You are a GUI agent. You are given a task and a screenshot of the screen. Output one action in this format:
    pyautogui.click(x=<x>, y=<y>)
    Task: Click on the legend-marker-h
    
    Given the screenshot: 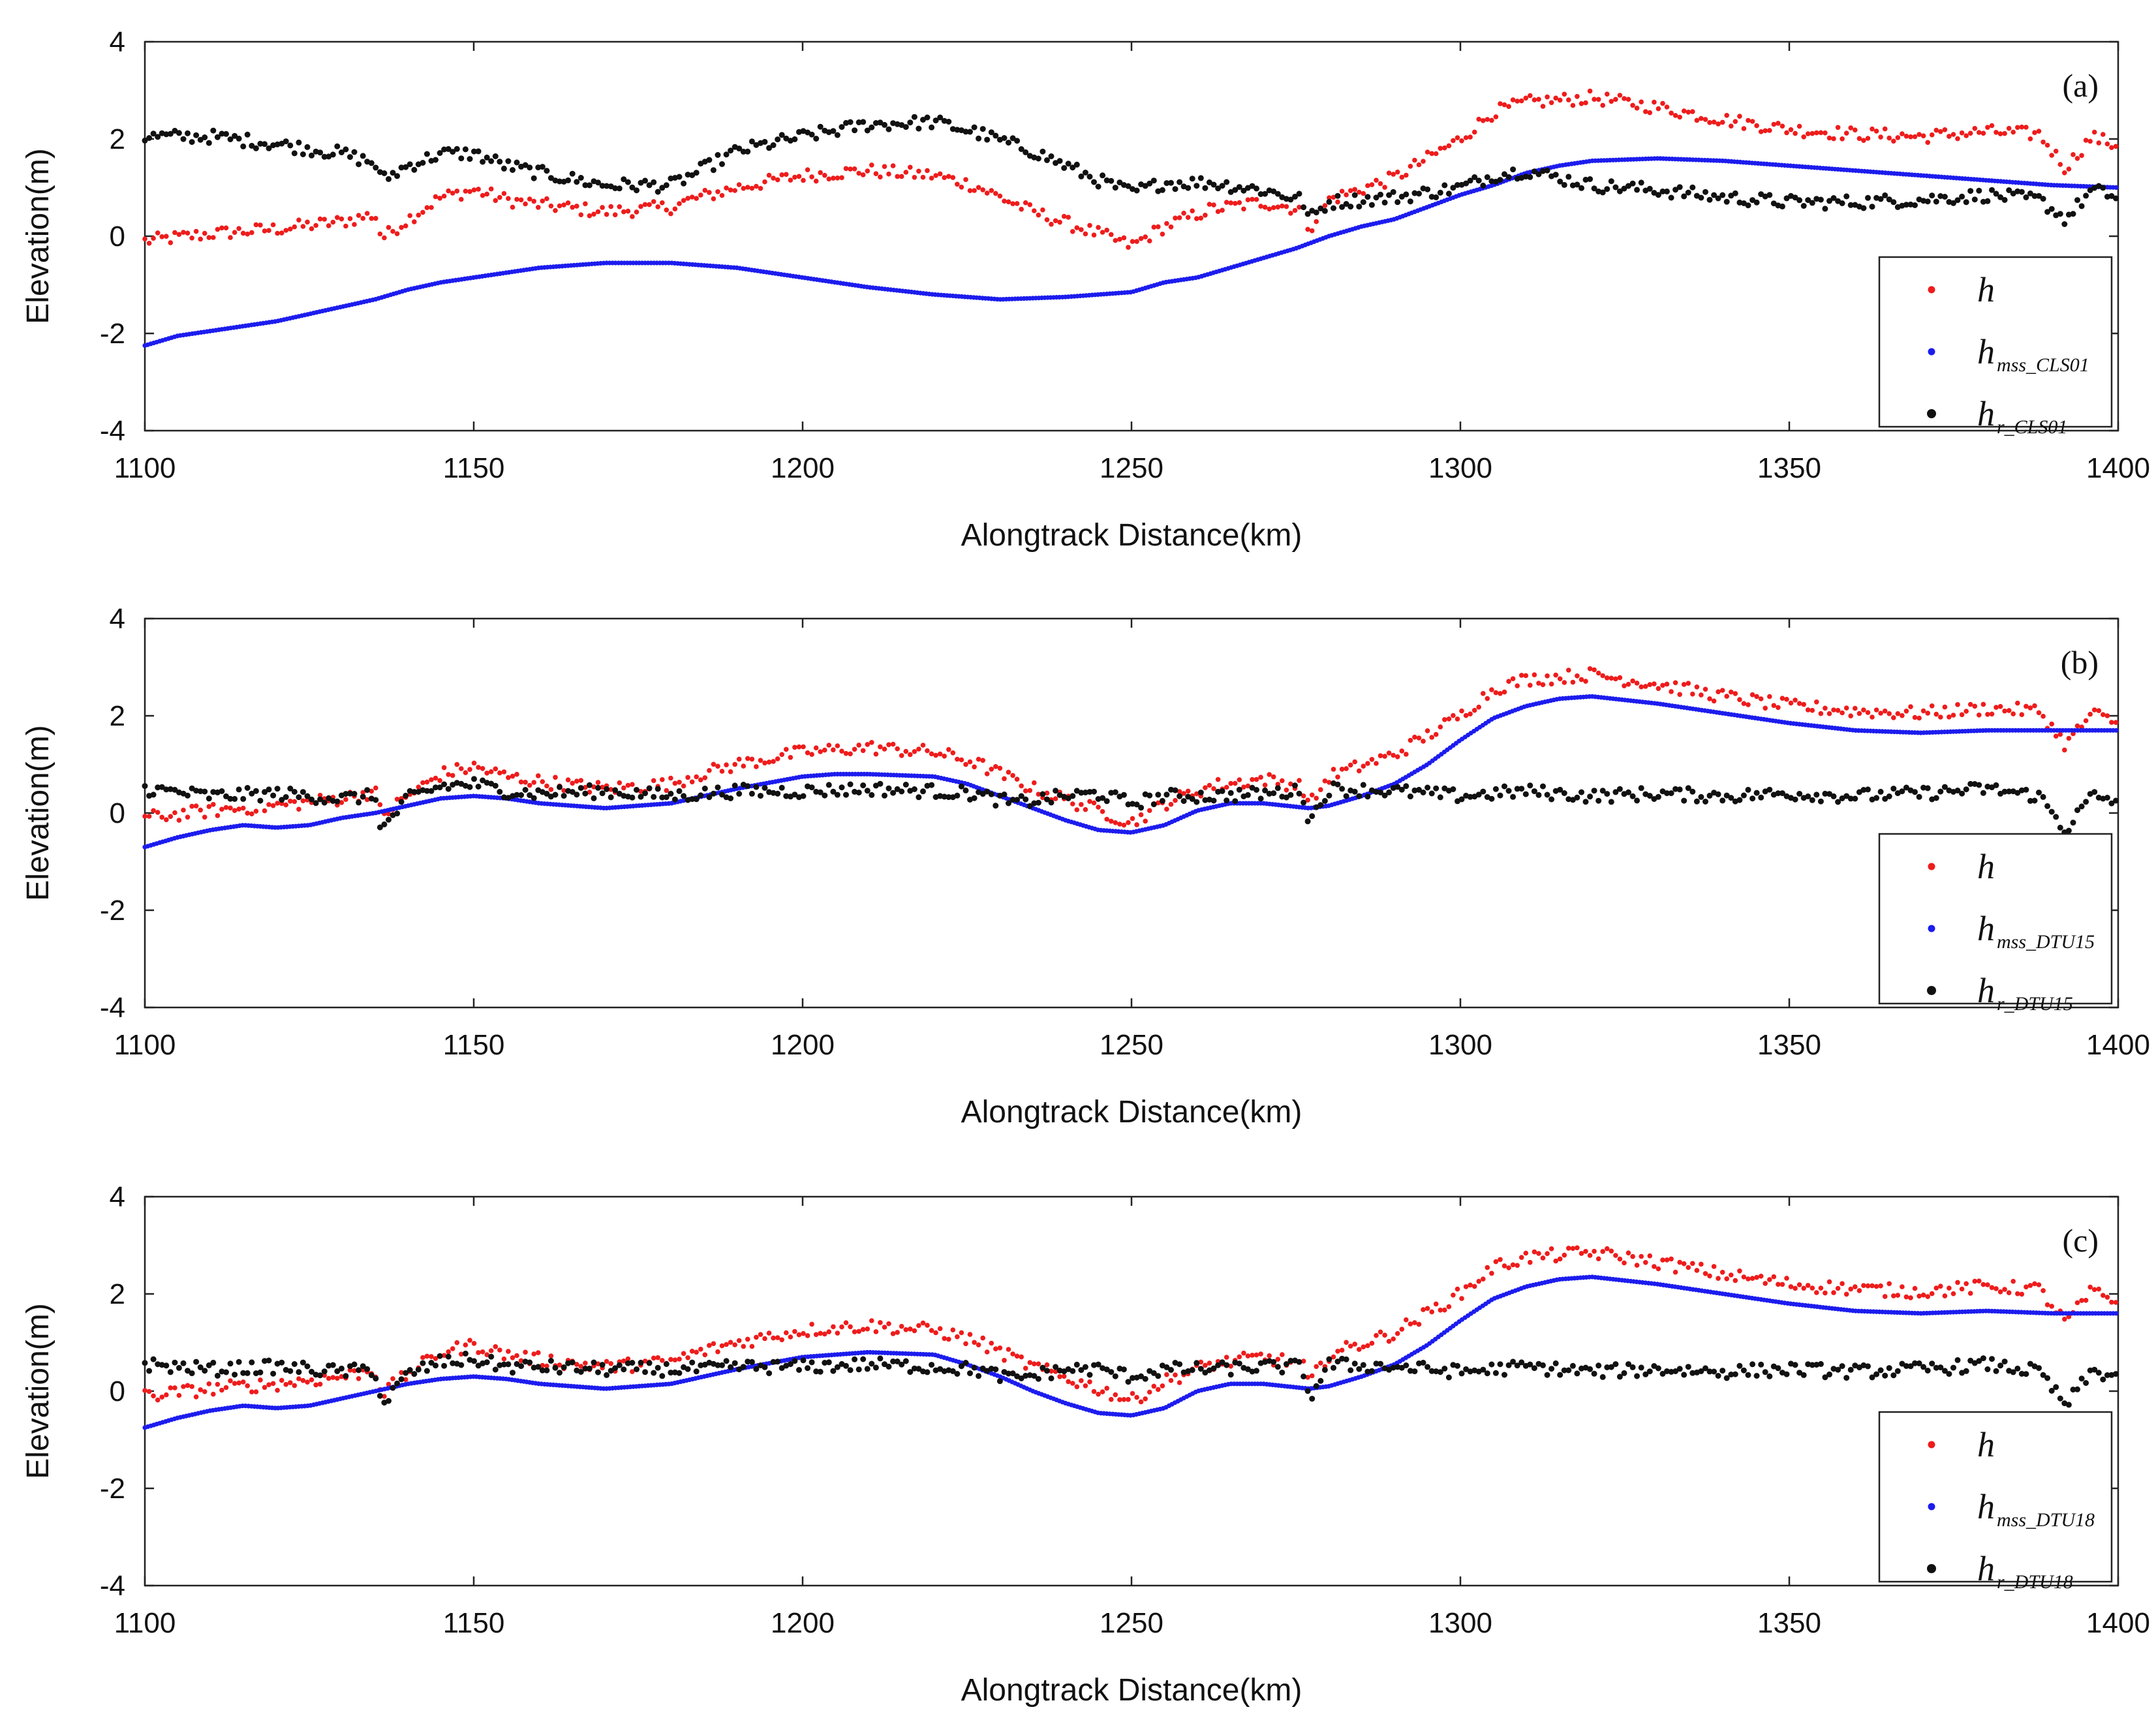 What is the action you would take?
    pyautogui.click(x=1931, y=1445)
    